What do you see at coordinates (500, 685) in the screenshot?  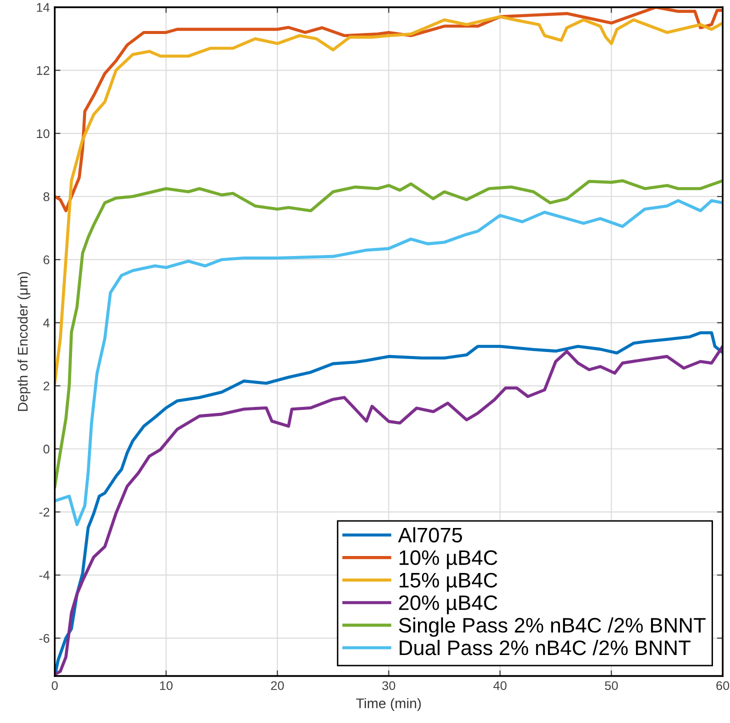 I see `x-tick-label: 40` at bounding box center [500, 685].